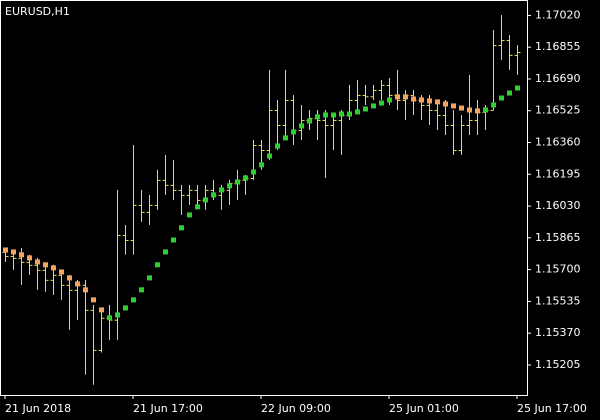 The width and height of the screenshot is (600, 420). What do you see at coordinates (38, 408) in the screenshot?
I see `x-tick-label: 21 Jun 2018` at bounding box center [38, 408].